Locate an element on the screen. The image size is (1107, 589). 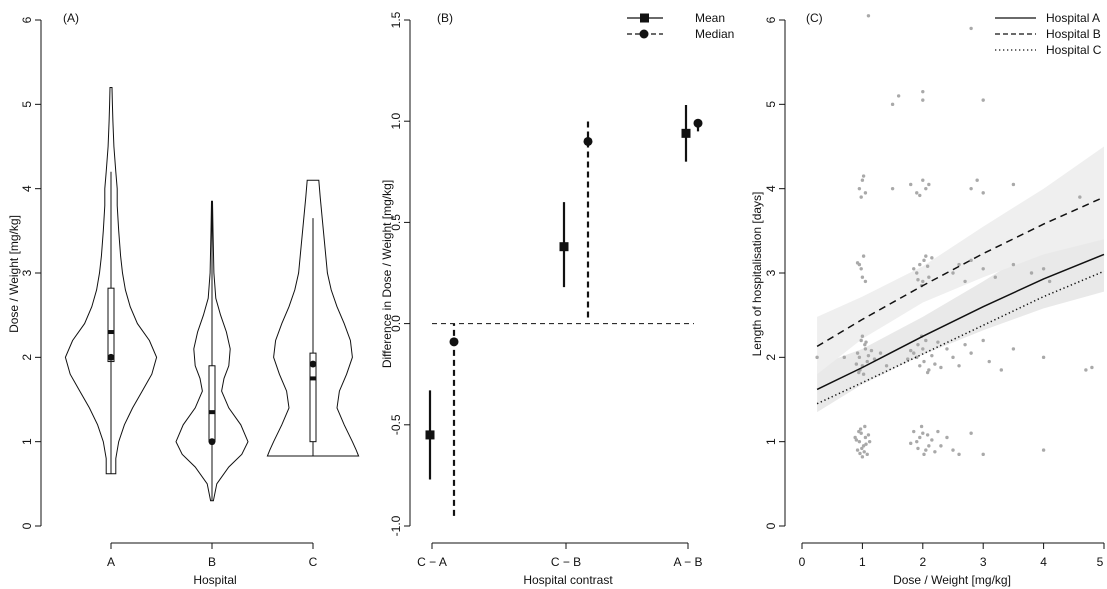
panel-b-y-tick-label: 0.5 is located at coordinates (396, 222).